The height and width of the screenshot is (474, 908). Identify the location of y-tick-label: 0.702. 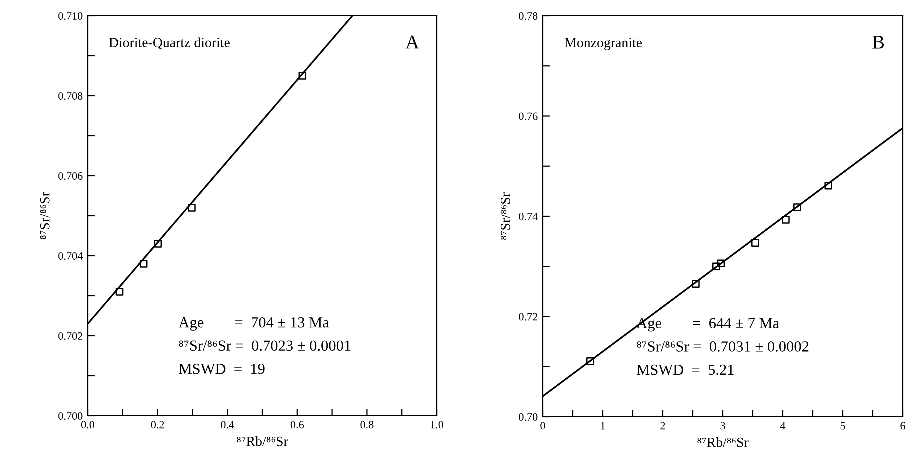
(70, 336).